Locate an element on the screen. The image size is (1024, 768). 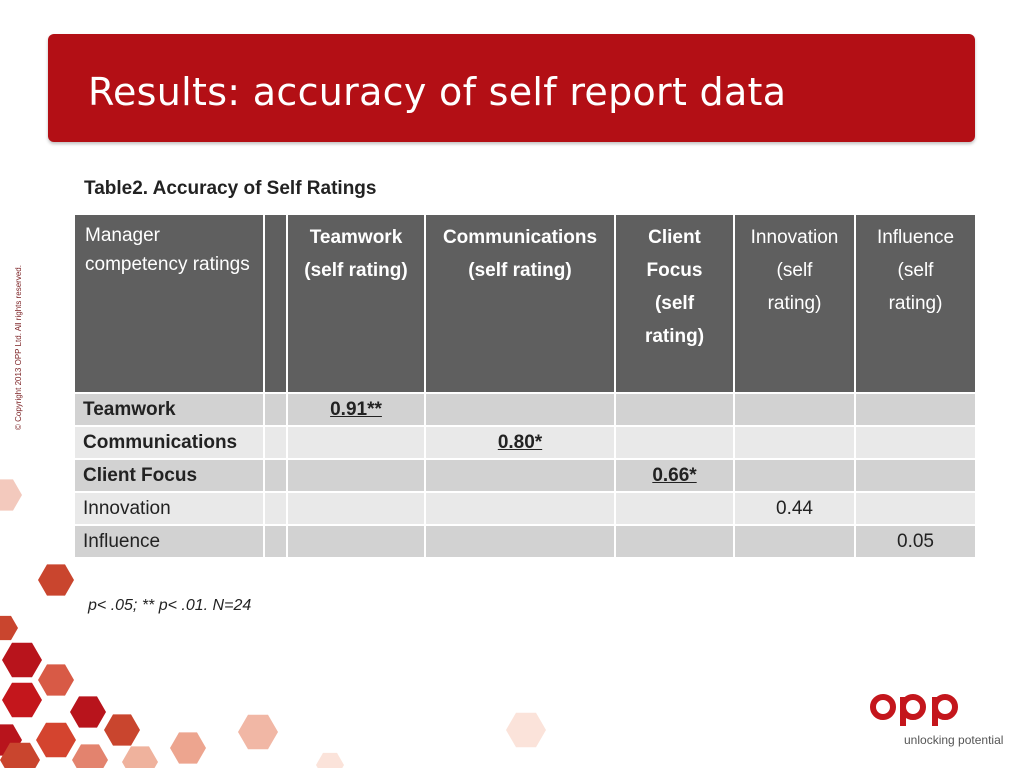
row-label: Influence is located at coordinates (169, 541).